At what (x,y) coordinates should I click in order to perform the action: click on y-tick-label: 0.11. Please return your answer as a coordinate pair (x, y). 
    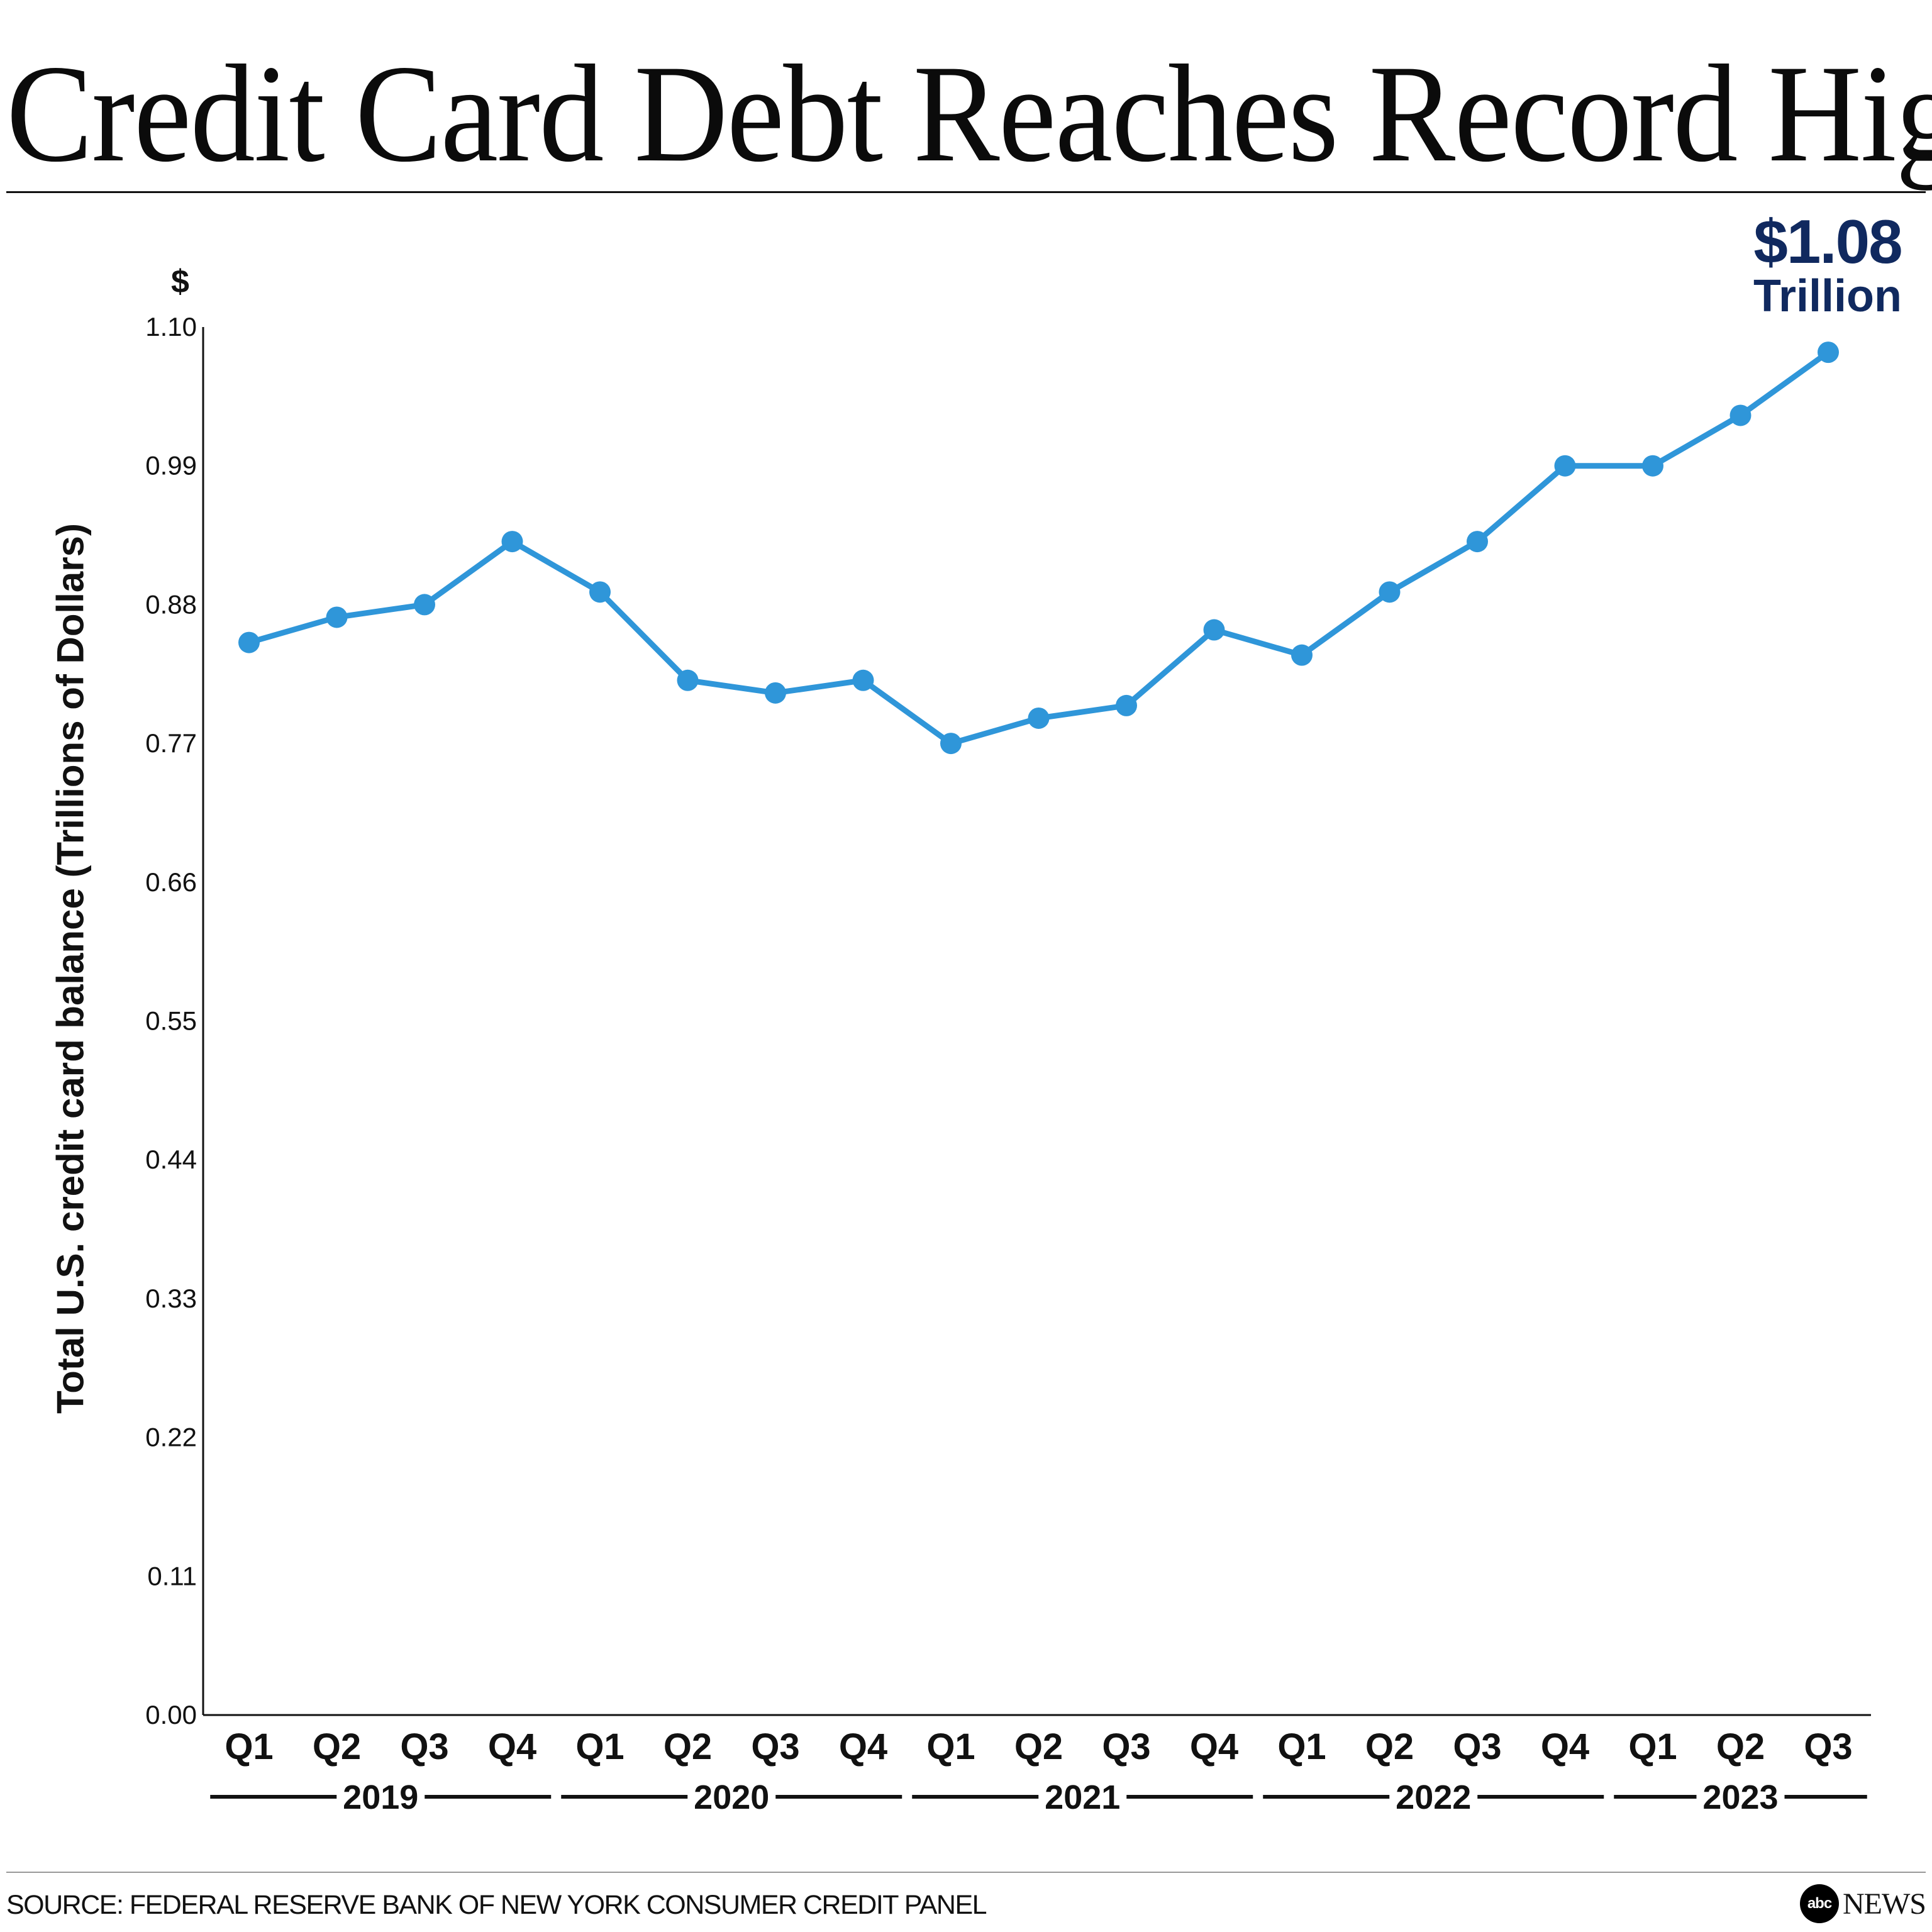
    Looking at the image, I should click on (172, 1576).